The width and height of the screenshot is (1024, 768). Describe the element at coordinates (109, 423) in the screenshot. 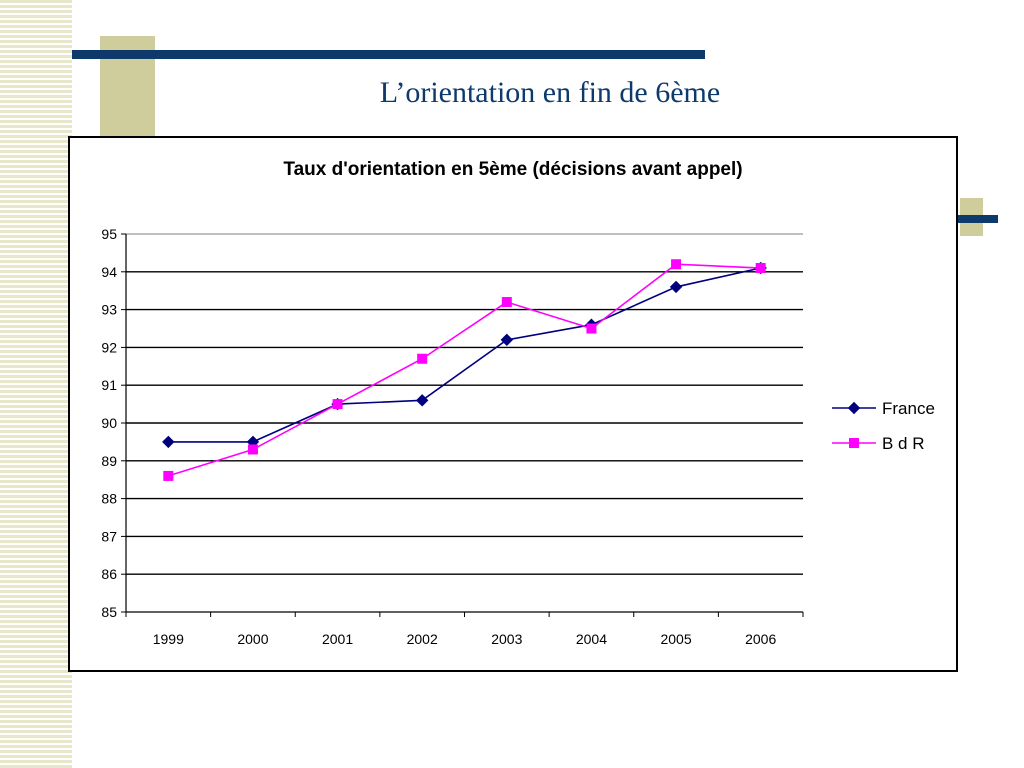

I see `y-tick-label: 90` at that location.